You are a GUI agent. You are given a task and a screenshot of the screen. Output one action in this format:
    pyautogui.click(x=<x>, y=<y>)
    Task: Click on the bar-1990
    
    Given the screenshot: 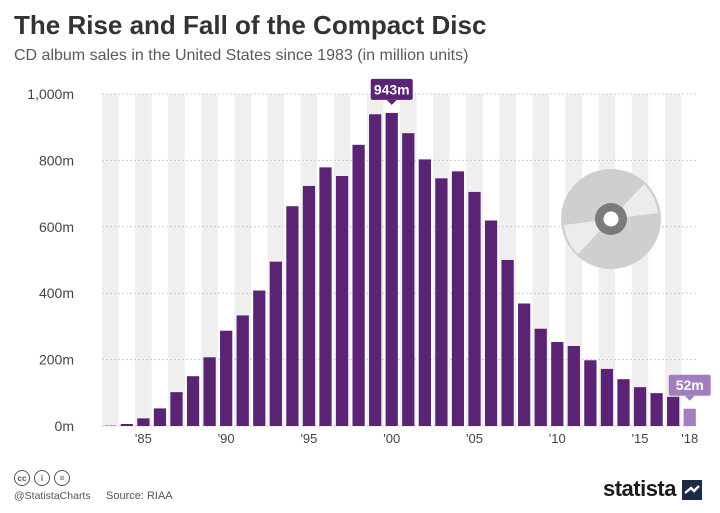 What is the action you would take?
    pyautogui.click(x=226, y=378)
    